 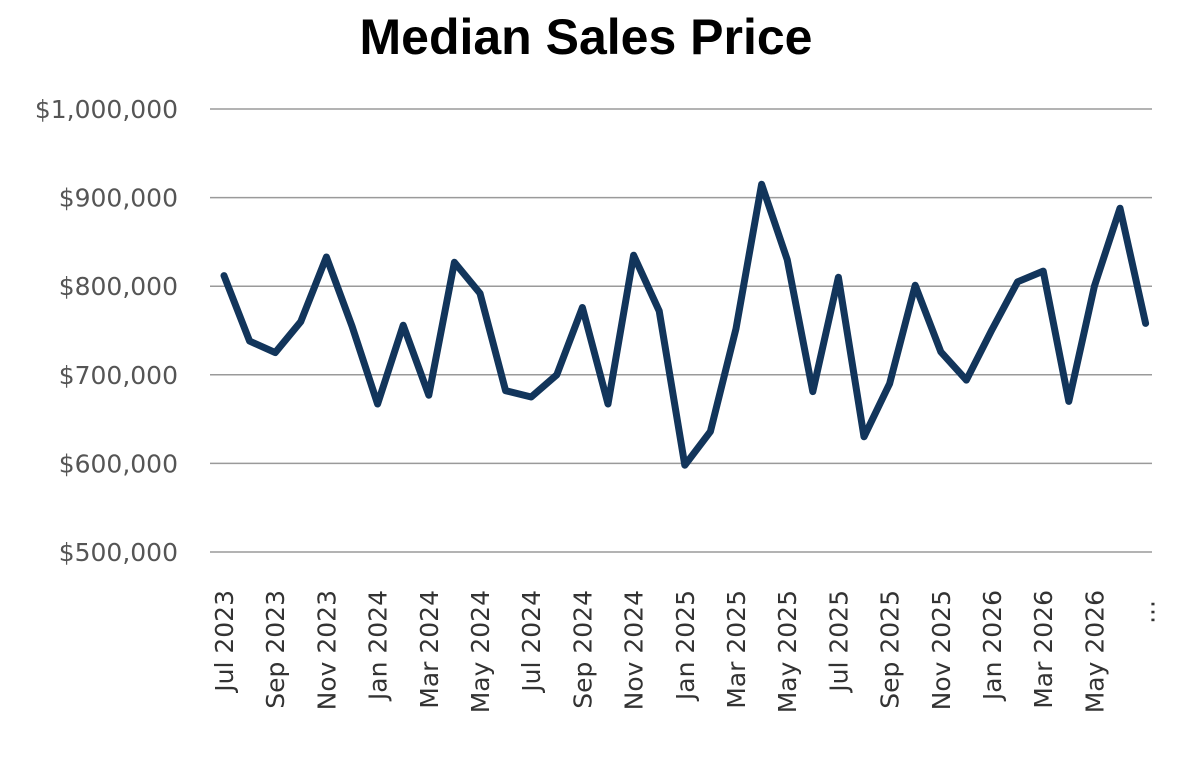 I want to click on x-tick-label: Sep 2025, so click(x=890, y=649).